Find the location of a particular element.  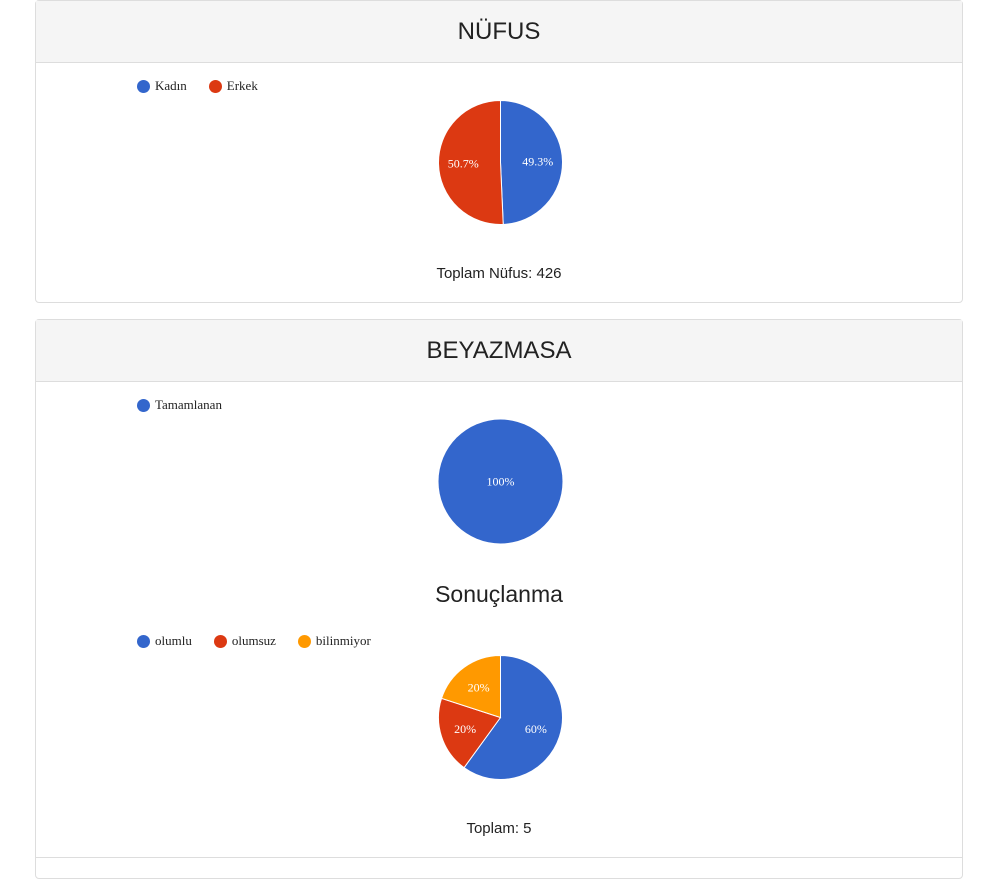

legend-label: Tamamlanan is located at coordinates (188, 404).